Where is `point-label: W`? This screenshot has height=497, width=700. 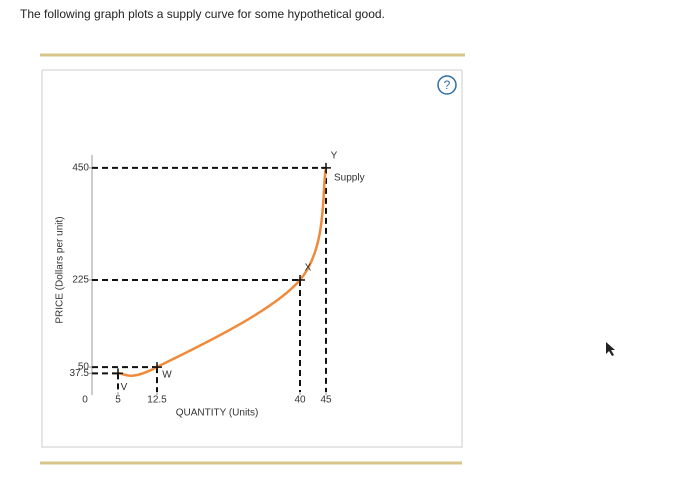 point-label: W is located at coordinates (167, 375).